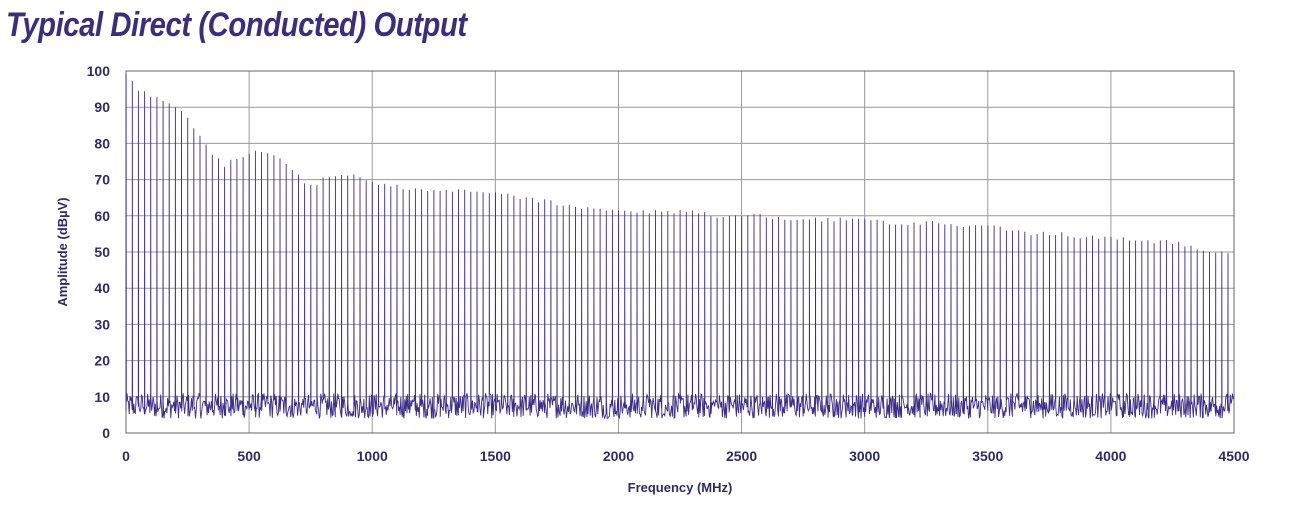  I want to click on x-tick-label: 4000, so click(1110, 456).